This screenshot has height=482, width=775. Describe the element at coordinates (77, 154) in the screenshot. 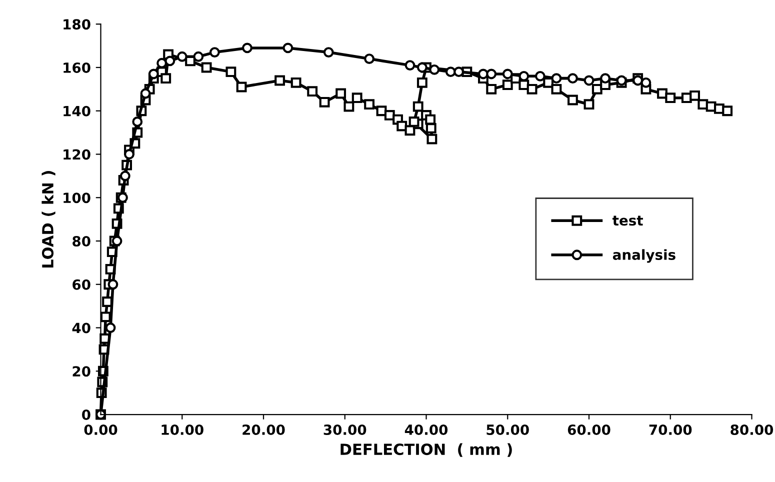

I see `y-tick-label: 120` at that location.